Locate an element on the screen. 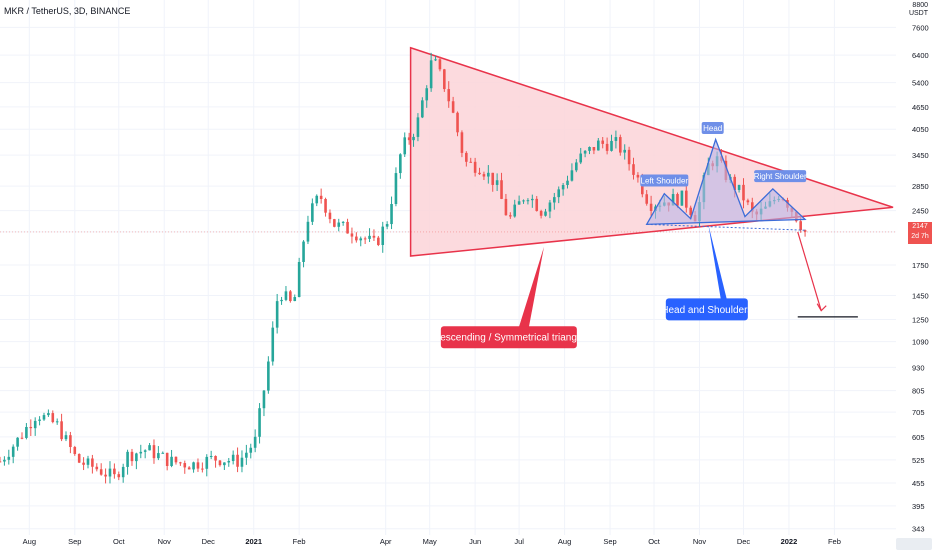 This screenshot has height=555, width=932. y-tick-label: 930 is located at coordinates (918, 367).